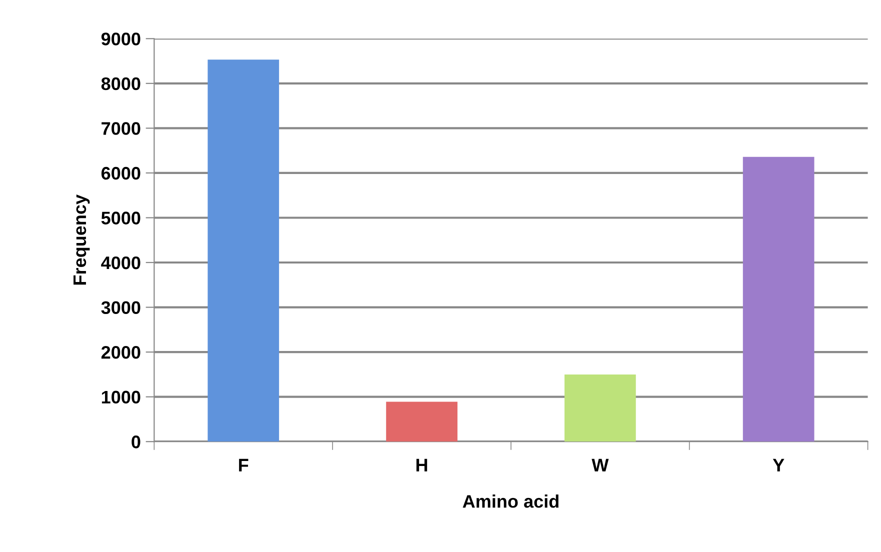 The image size is (881, 552). I want to click on x-tick-label: Y, so click(778, 465).